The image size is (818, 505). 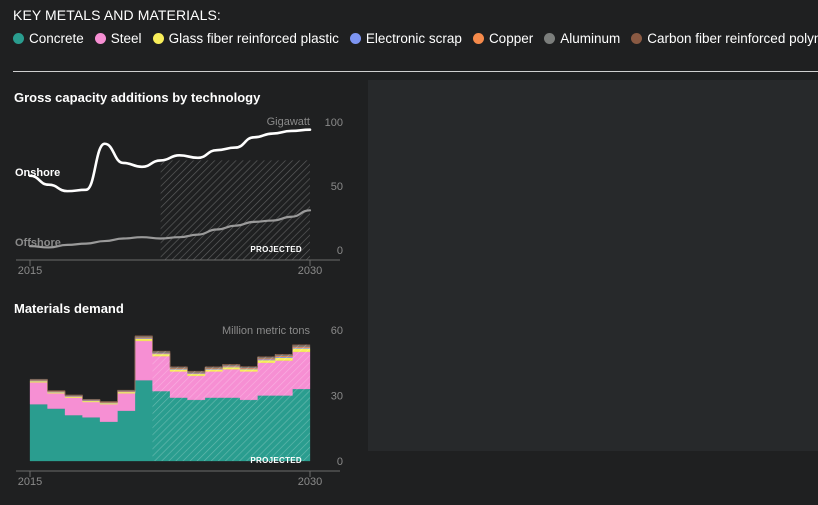 I want to click on legend-item: Concrete, so click(x=48, y=38).